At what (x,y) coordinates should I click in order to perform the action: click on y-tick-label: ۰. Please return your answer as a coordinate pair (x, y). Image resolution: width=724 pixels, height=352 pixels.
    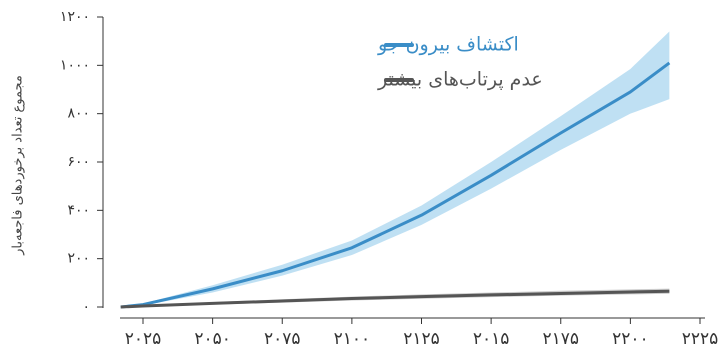
    Looking at the image, I should click on (86, 307).